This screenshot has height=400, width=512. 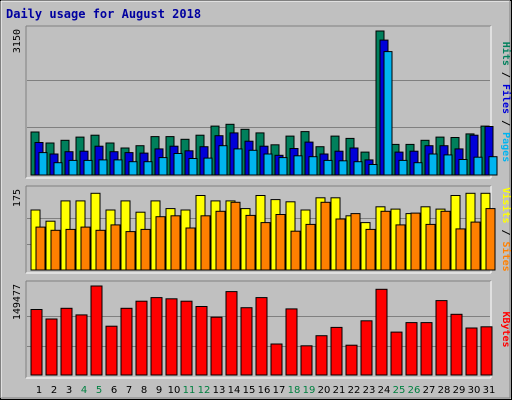 What do you see at coordinates (294, 390) in the screenshot?
I see `x-tick-label-18: 18` at bounding box center [294, 390].